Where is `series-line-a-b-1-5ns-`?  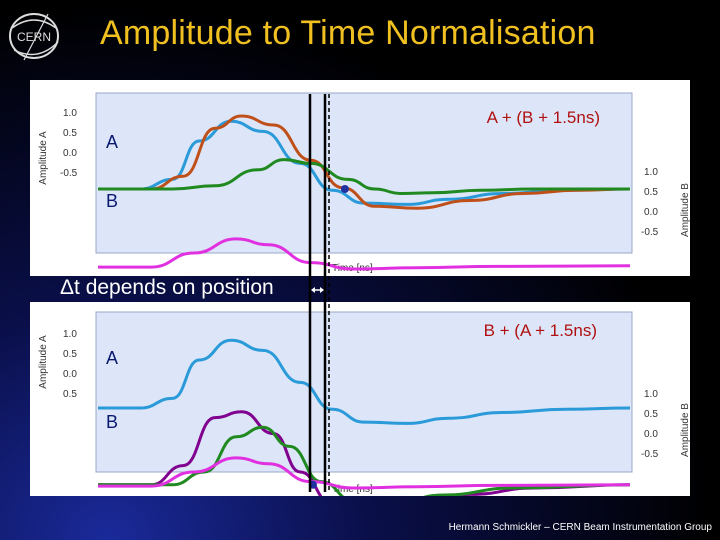
series-line-a-b-1-5ns- is located at coordinates (364, 162).